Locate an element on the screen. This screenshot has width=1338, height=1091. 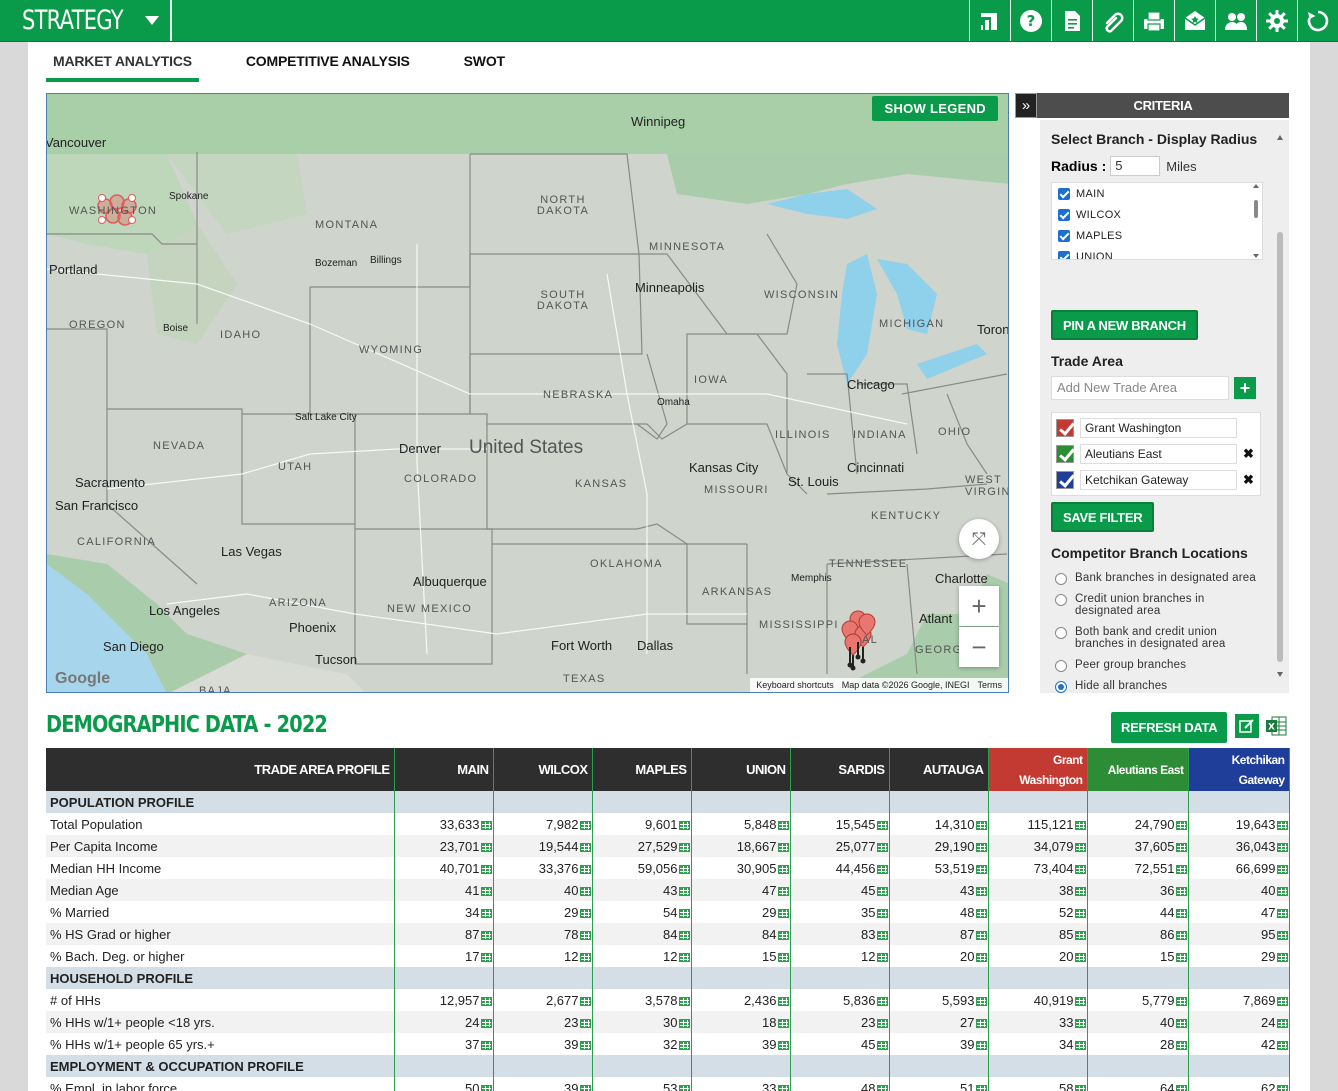
column-header: Grant Washington is located at coordinates (1038, 769).